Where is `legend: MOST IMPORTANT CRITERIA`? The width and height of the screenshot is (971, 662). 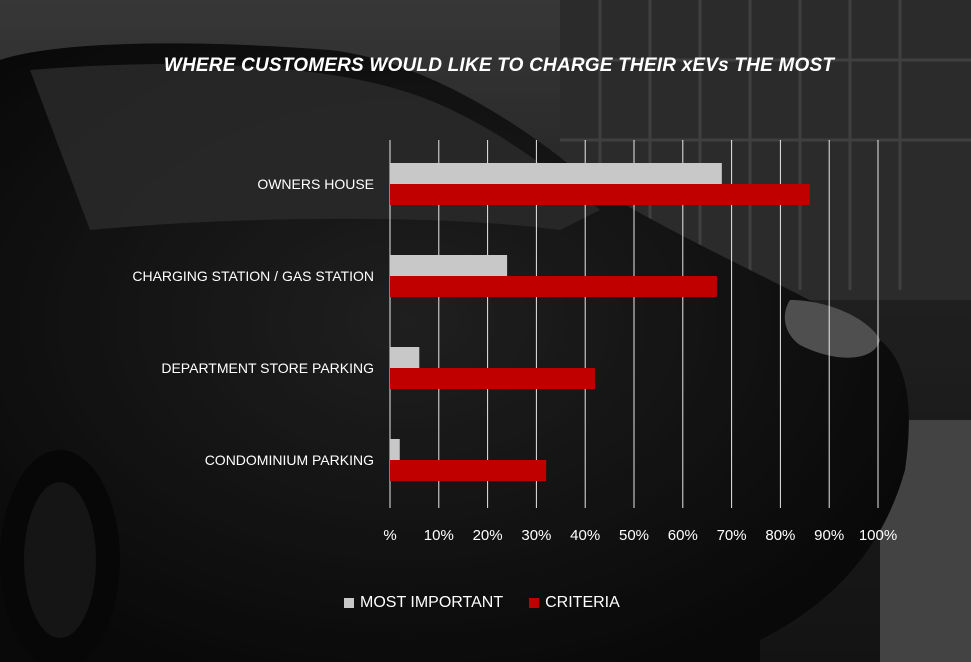
legend: MOST IMPORTANT CRITERIA is located at coordinates (495, 603).